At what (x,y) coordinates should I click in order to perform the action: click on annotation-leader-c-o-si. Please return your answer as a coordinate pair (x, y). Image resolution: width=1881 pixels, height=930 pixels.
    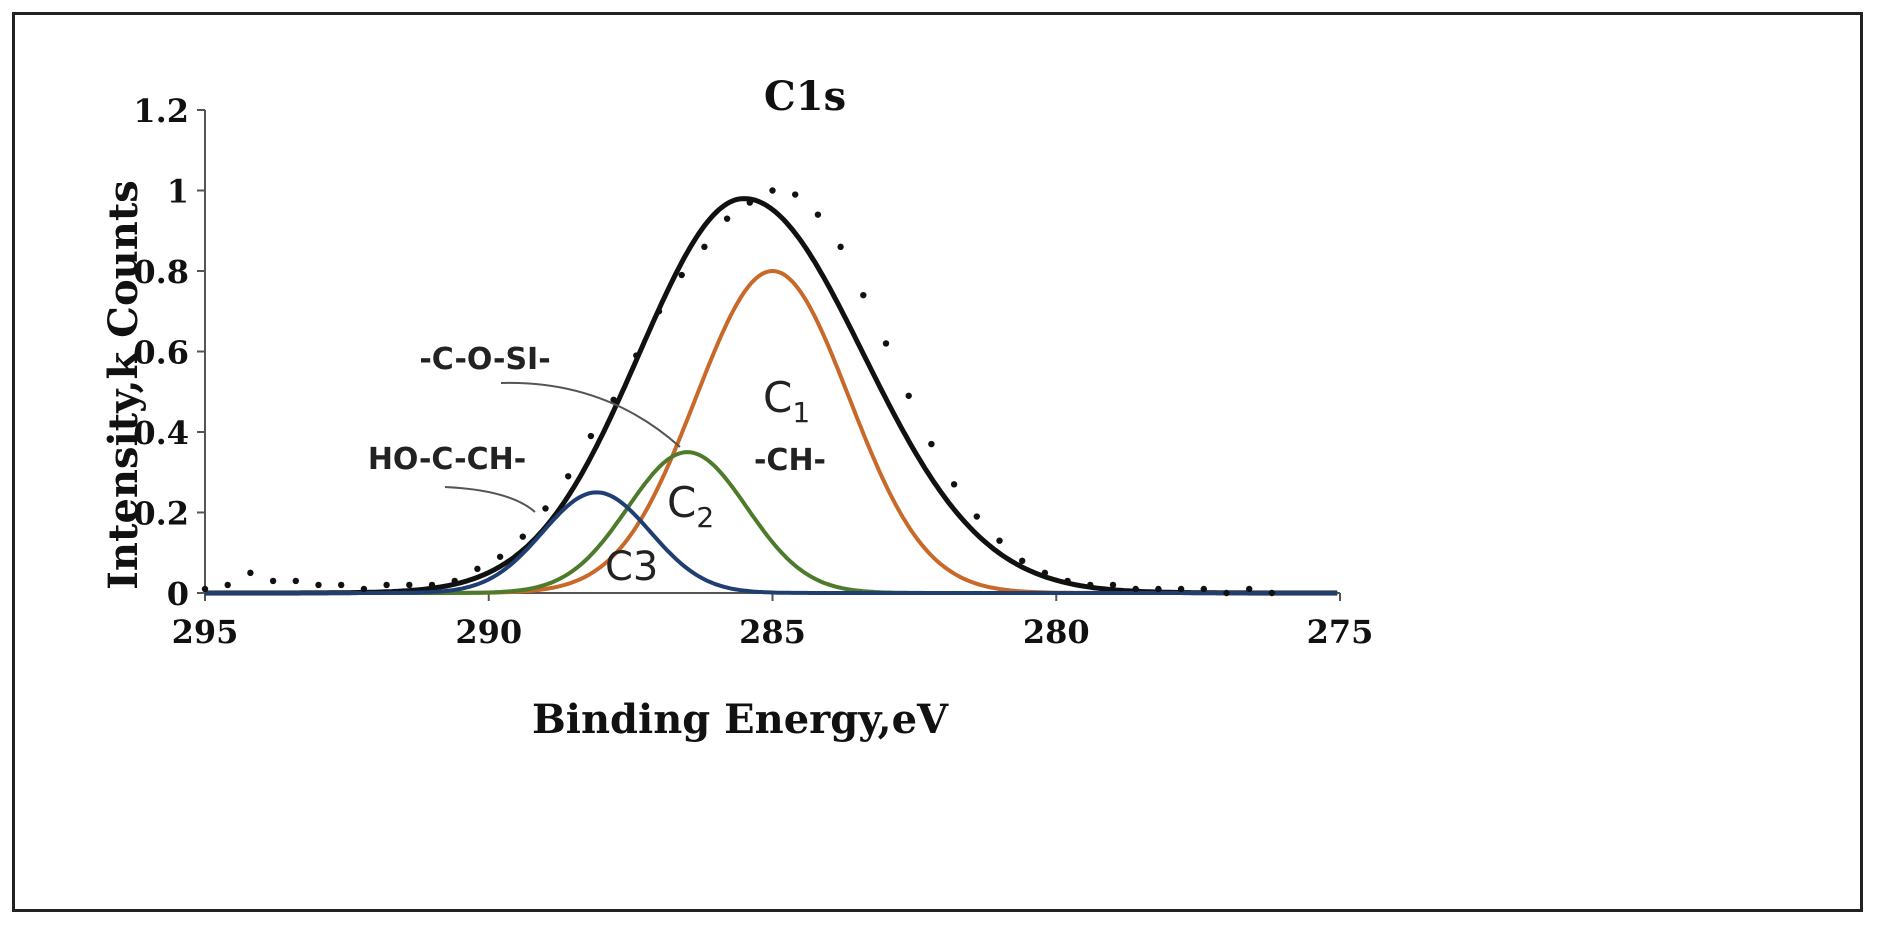
    Looking at the image, I should click on (590, 414).